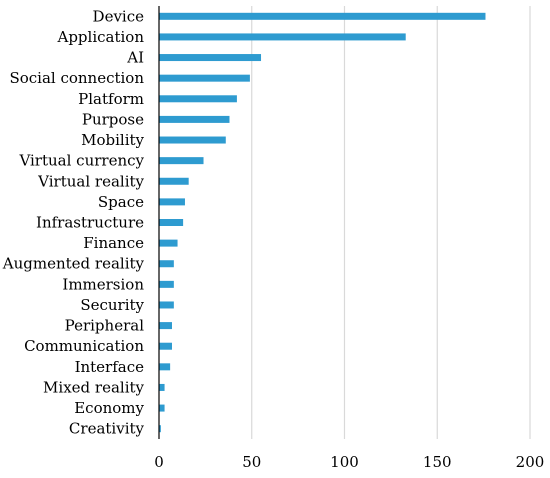 This screenshot has height=478, width=550. Describe the element at coordinates (109, 408) in the screenshot. I see `category-label-economy: Economy` at that location.